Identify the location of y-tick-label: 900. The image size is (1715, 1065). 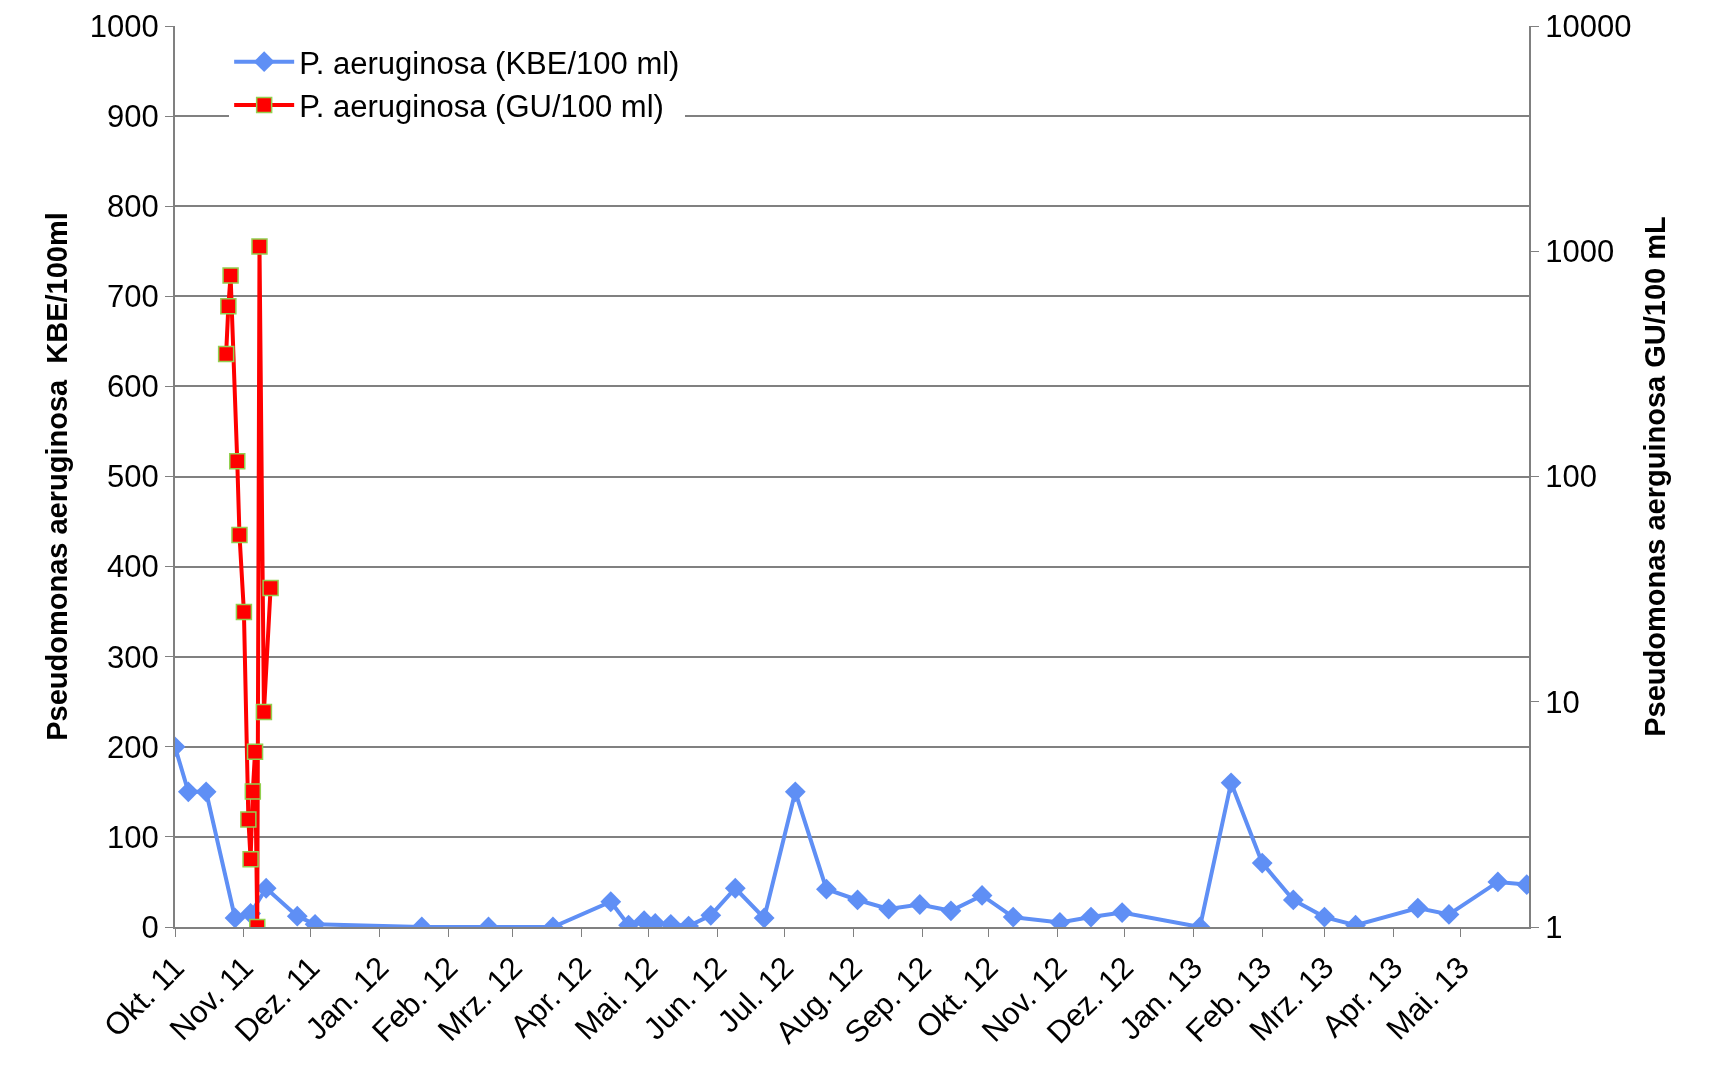
(133, 116).